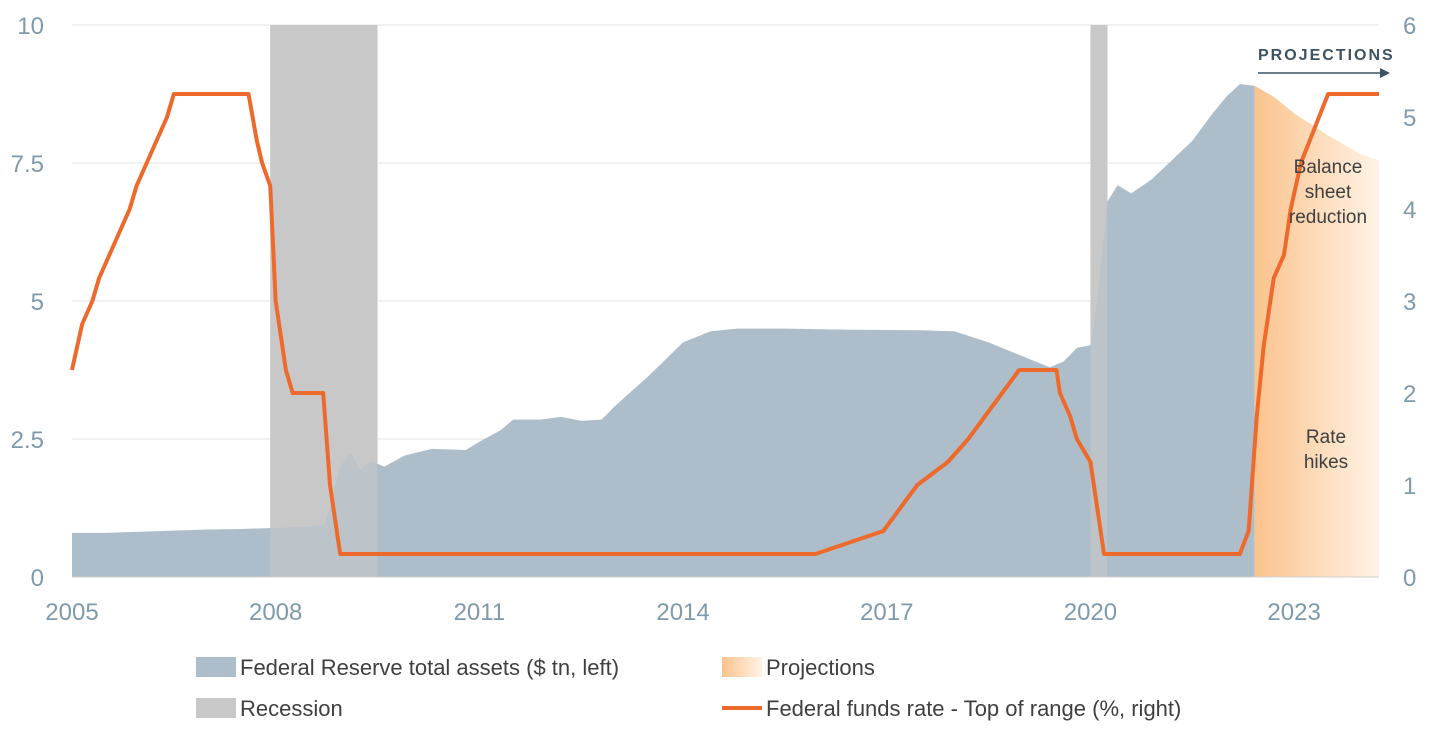 The height and width of the screenshot is (738, 1430). I want to click on right-tick-label: 1, so click(1409, 486).